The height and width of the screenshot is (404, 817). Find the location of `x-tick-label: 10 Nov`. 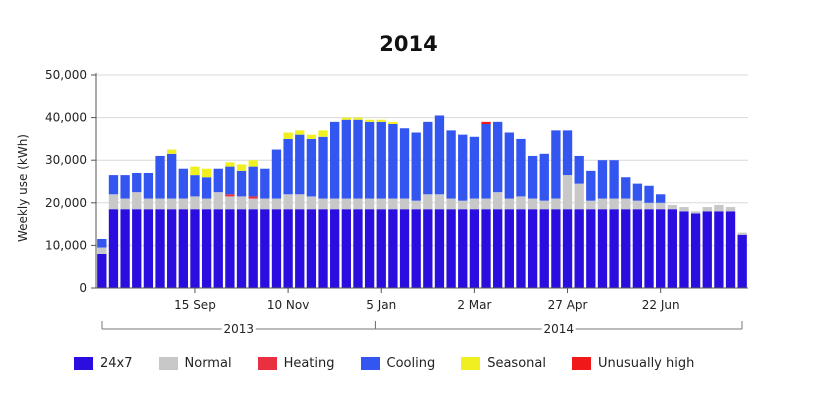

x-tick-label: 10 Nov is located at coordinates (288, 305).